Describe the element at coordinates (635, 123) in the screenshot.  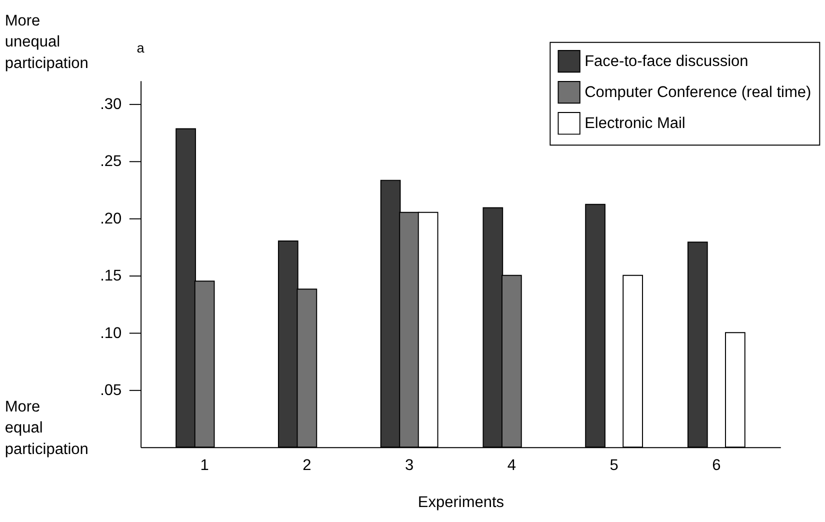
I see `legend-label: Electronic Mail` at that location.